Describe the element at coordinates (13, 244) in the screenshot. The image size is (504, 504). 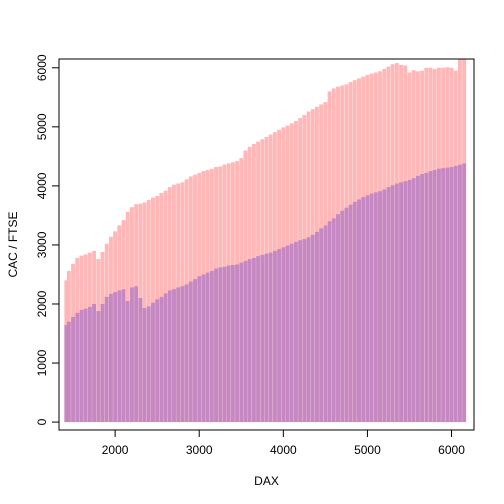
I see `y-axis-title: CAC / FTSE` at that location.